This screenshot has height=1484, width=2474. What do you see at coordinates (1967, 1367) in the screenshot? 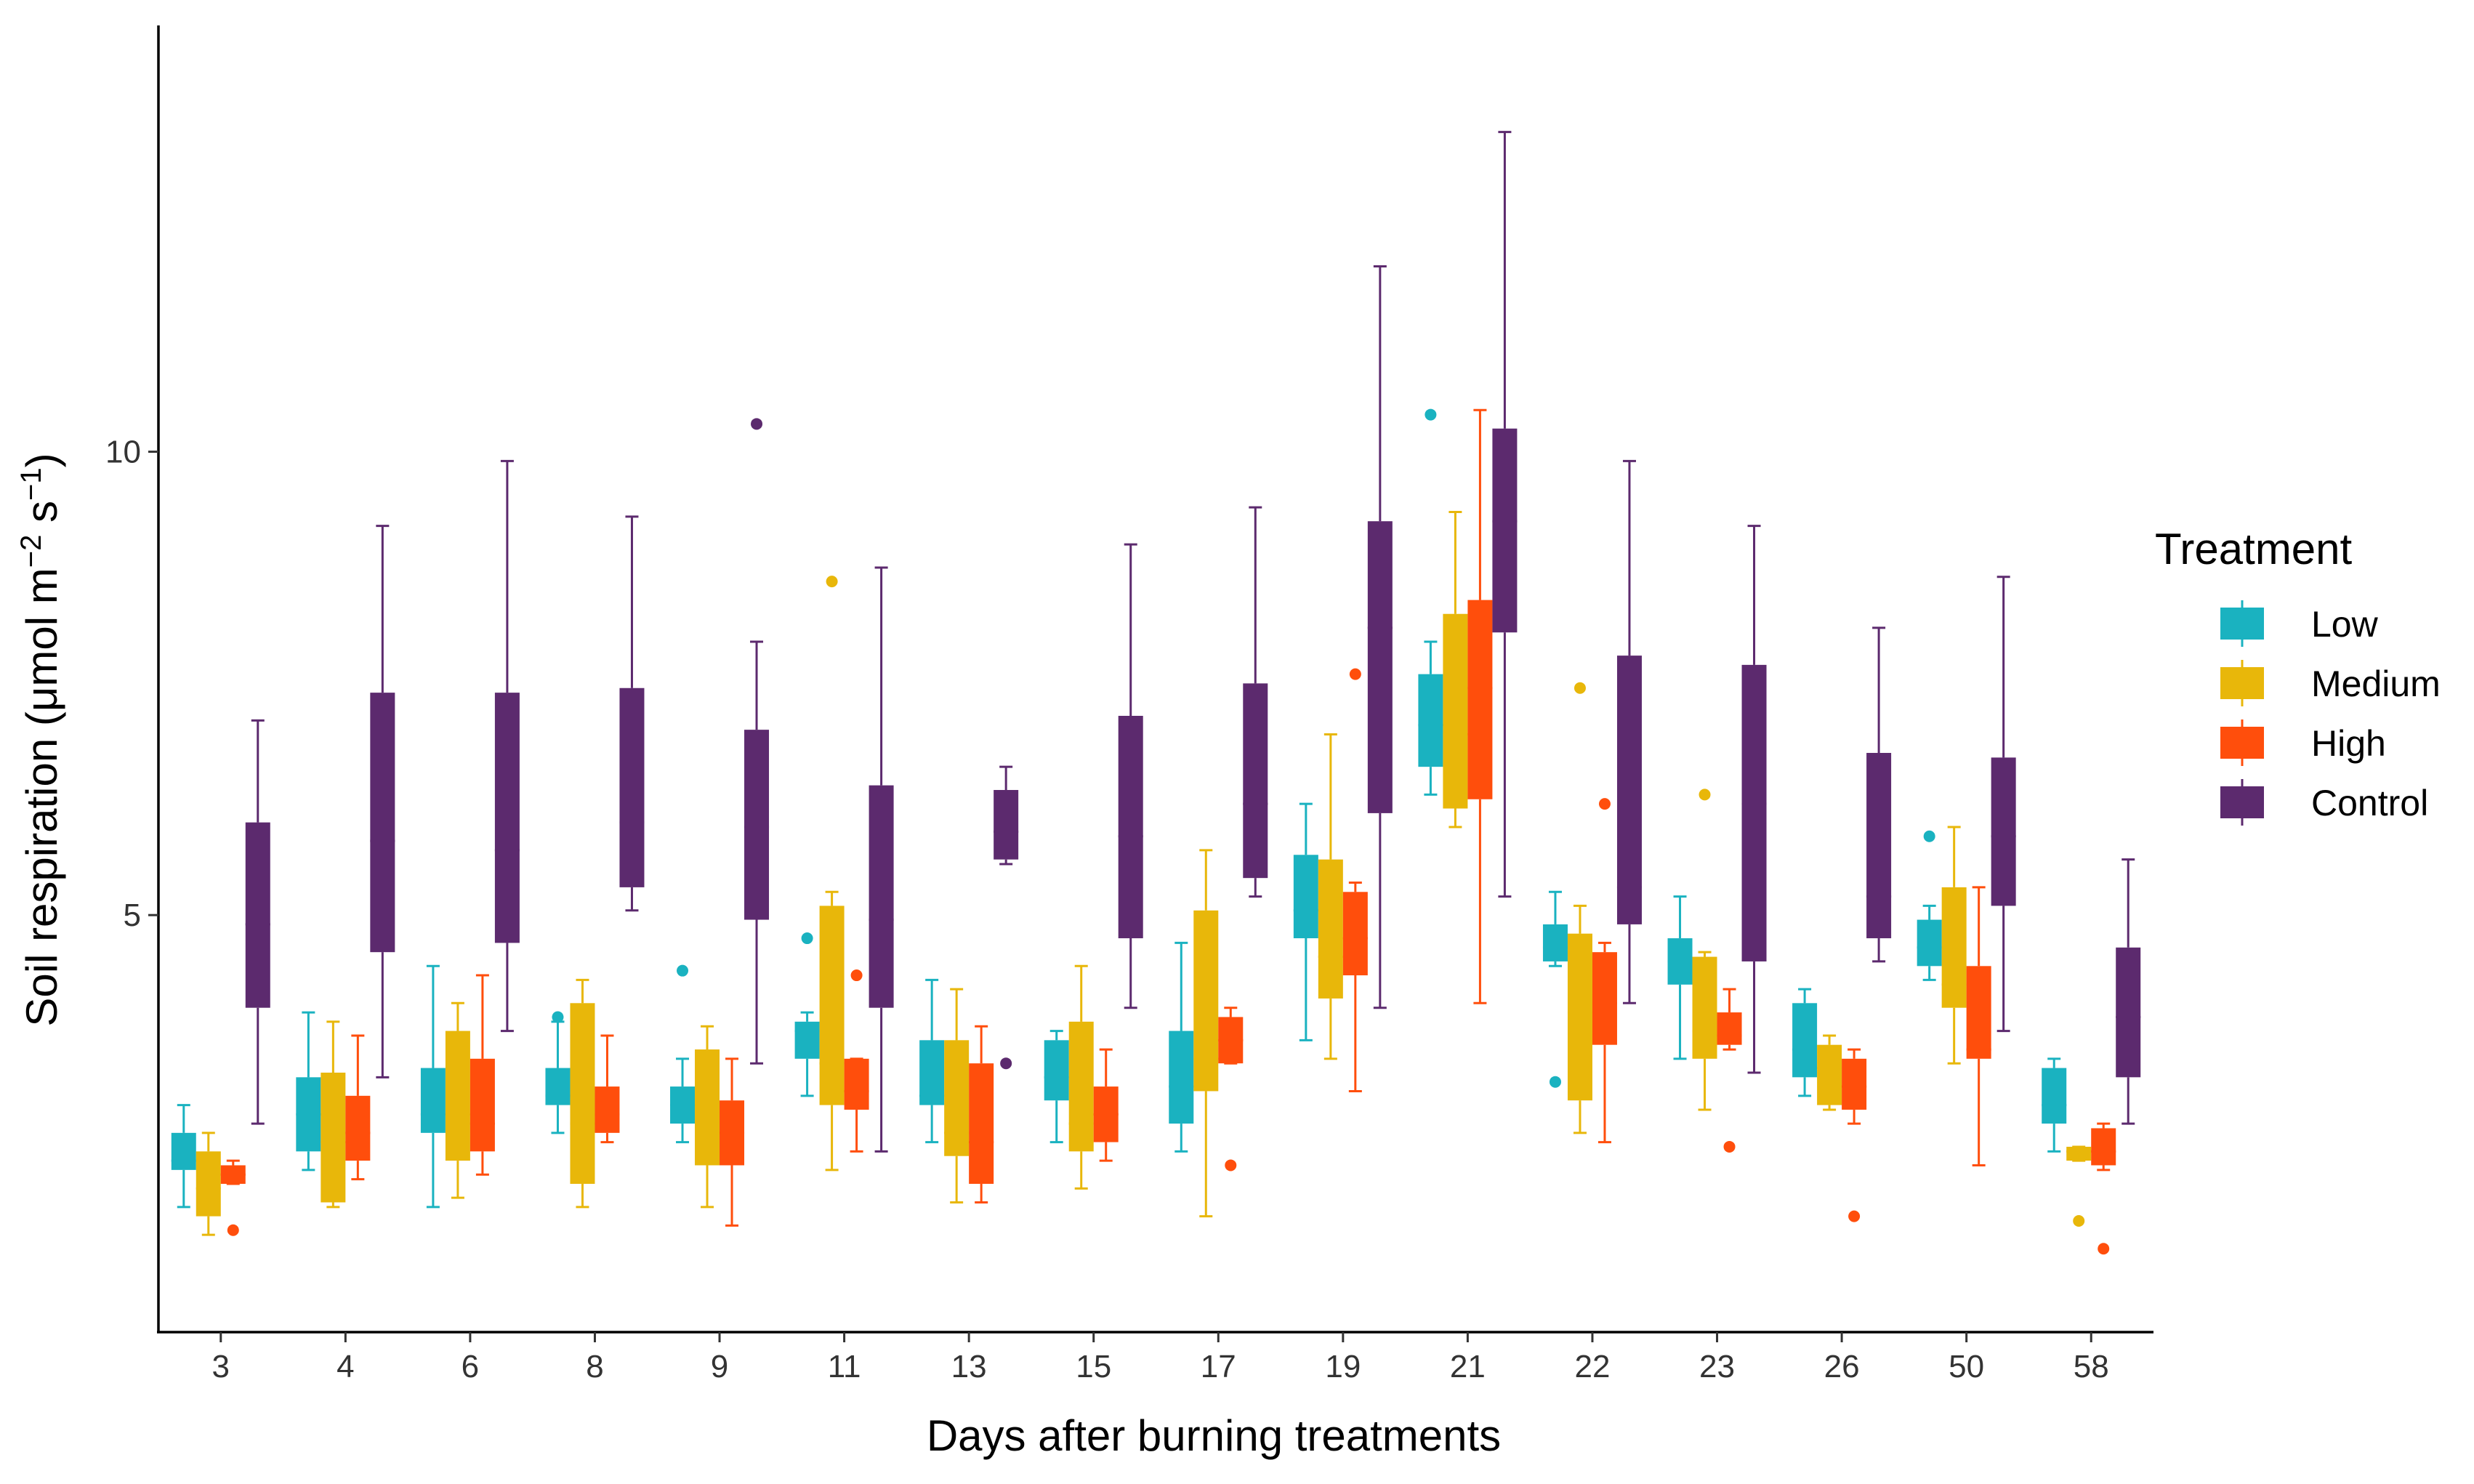
I see `x-tick-label-50: 50` at bounding box center [1967, 1367].